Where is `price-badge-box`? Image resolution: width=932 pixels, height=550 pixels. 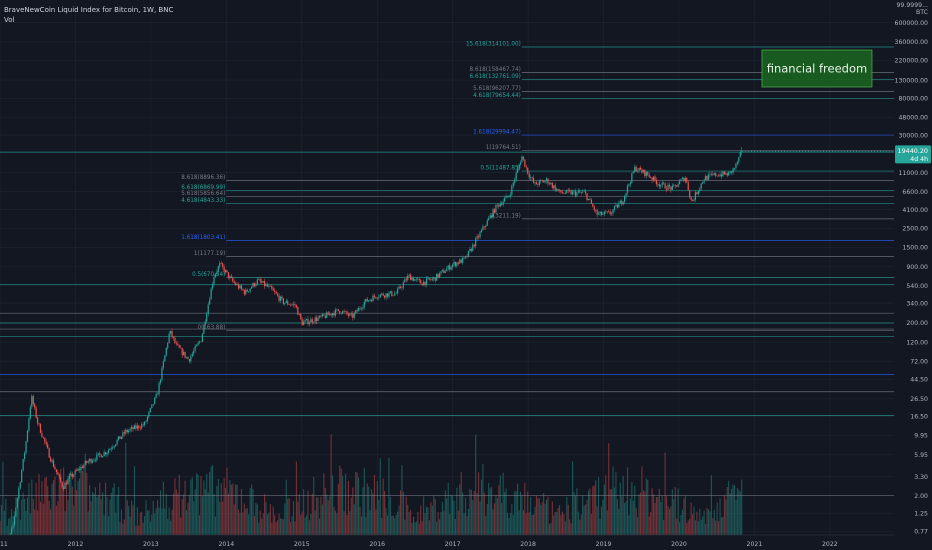
price-badge-box is located at coordinates (913, 154).